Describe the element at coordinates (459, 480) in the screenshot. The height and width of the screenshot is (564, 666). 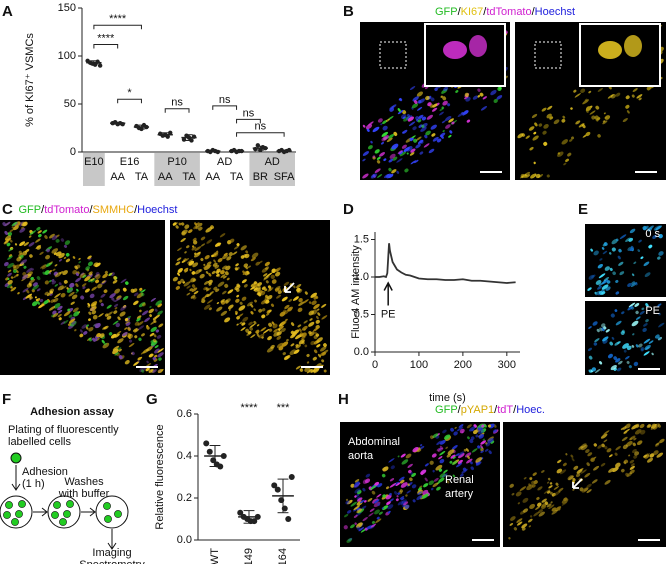
I see `region-label: Renal` at that location.